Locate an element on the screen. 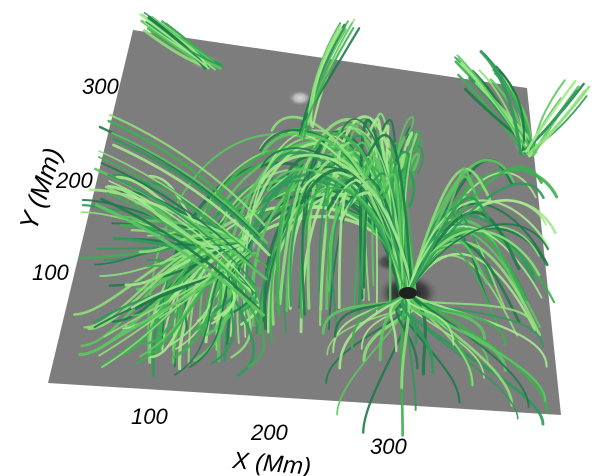 Image resolution: width=596 pixels, height=476 pixels. y-tick-300: 300 is located at coordinates (100, 86).